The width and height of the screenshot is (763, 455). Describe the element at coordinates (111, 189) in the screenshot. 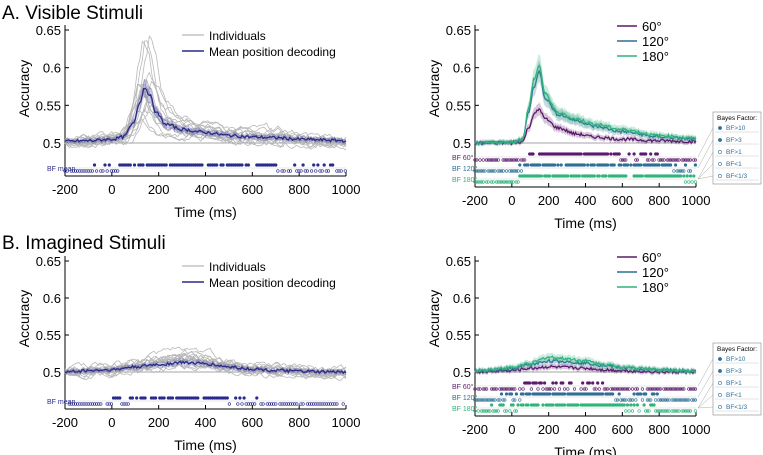

I see `x-tick-label: 0` at that location.